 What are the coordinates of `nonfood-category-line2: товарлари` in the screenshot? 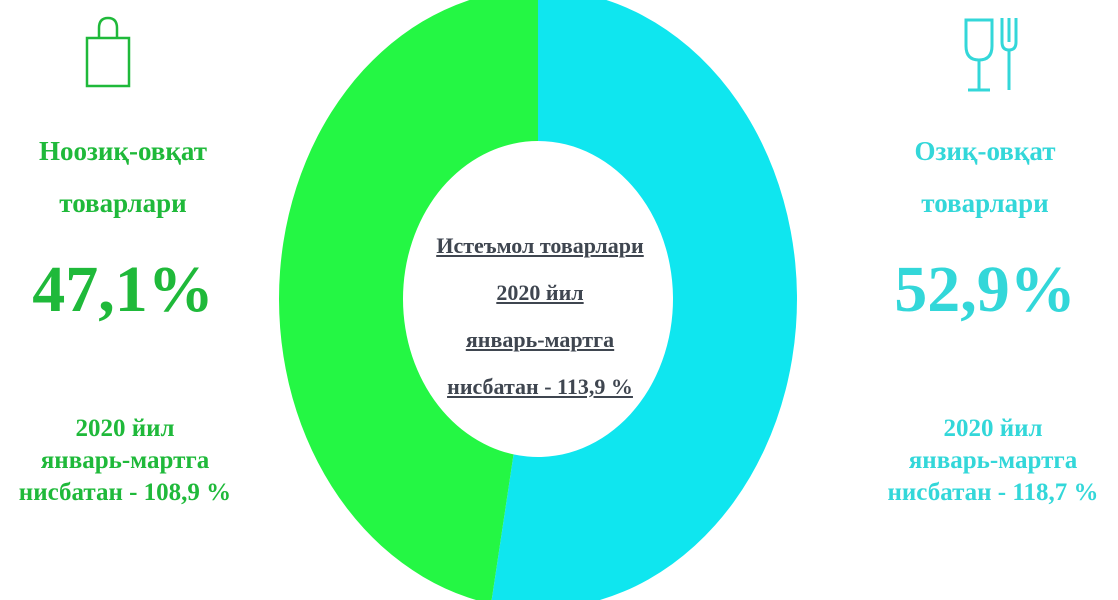 It's located at (123, 203).